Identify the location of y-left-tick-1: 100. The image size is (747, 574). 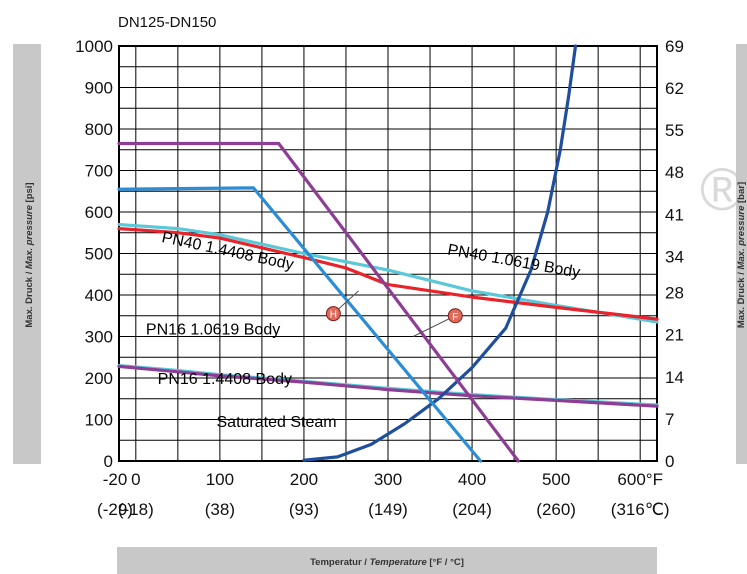
(99, 420).